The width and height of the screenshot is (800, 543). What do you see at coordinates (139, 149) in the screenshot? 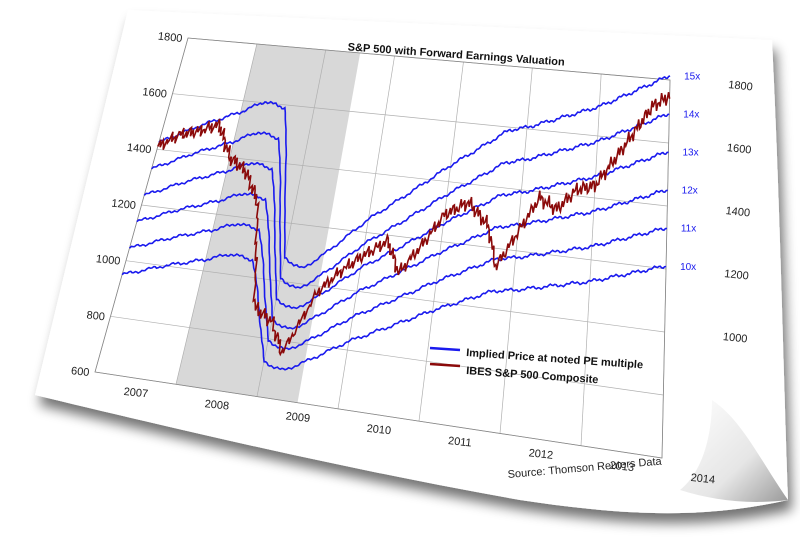
I see `y-tick-label-left: 1400` at bounding box center [139, 149].